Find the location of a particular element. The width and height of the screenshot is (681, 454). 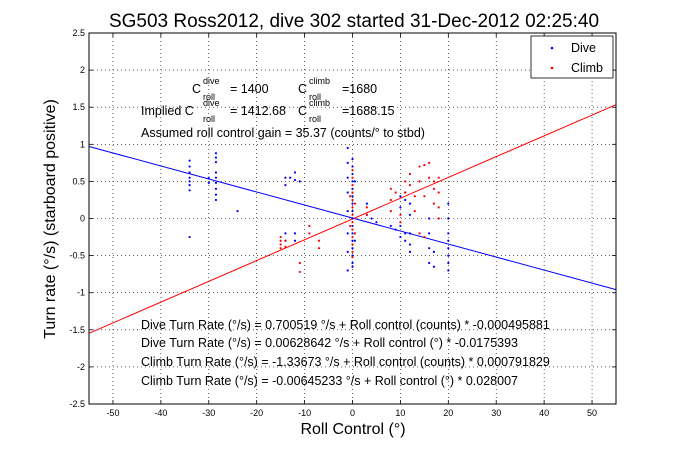

y-tick-label: -1.5 is located at coordinates (77, 330).